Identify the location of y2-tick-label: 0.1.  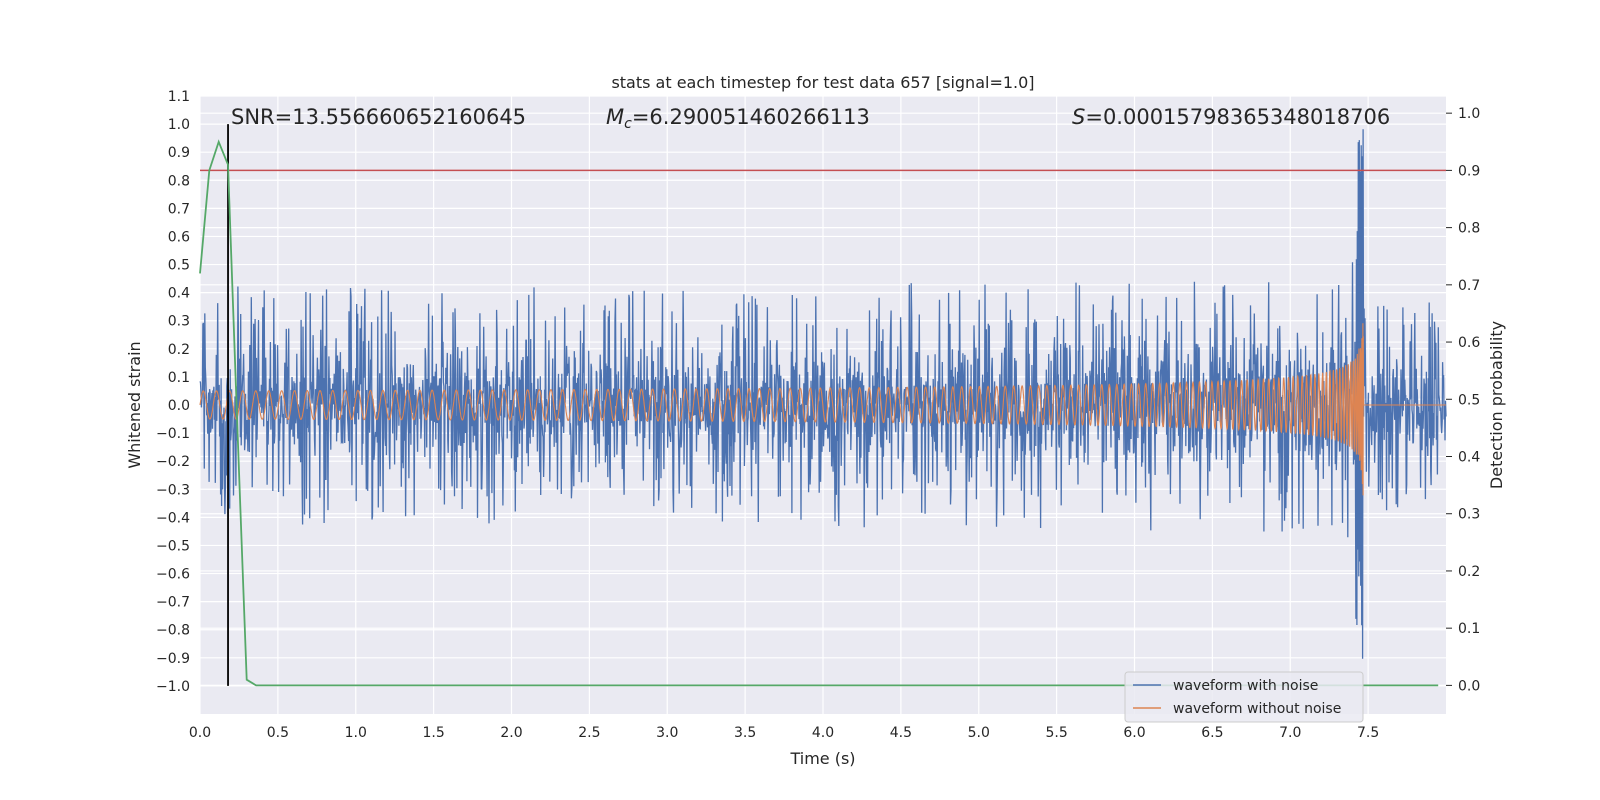
(1469, 629).